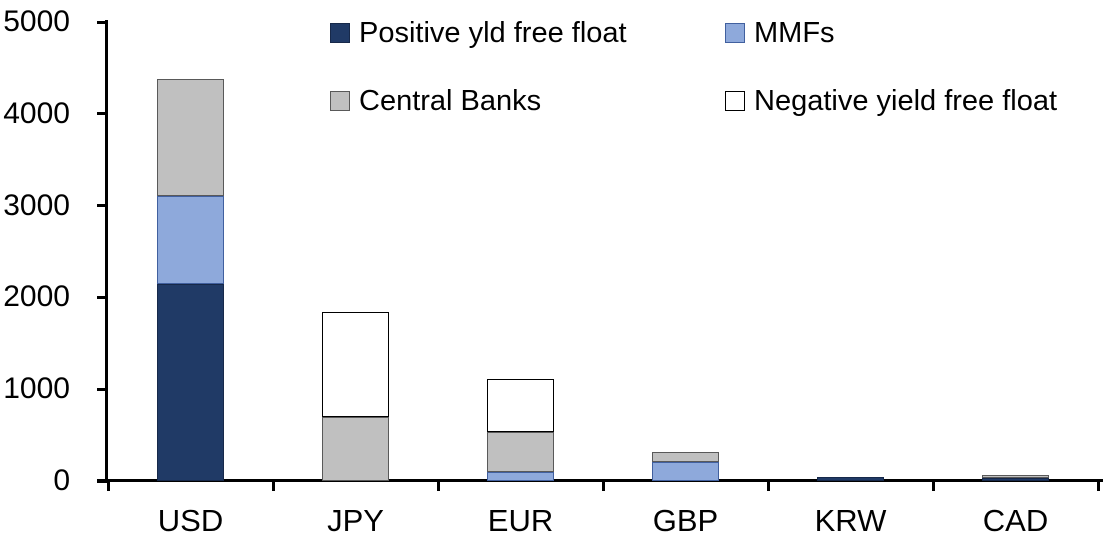 This screenshot has height=556, width=1109. Describe the element at coordinates (1015, 520) in the screenshot. I see `x-axis-label-cad: CAD` at that location.